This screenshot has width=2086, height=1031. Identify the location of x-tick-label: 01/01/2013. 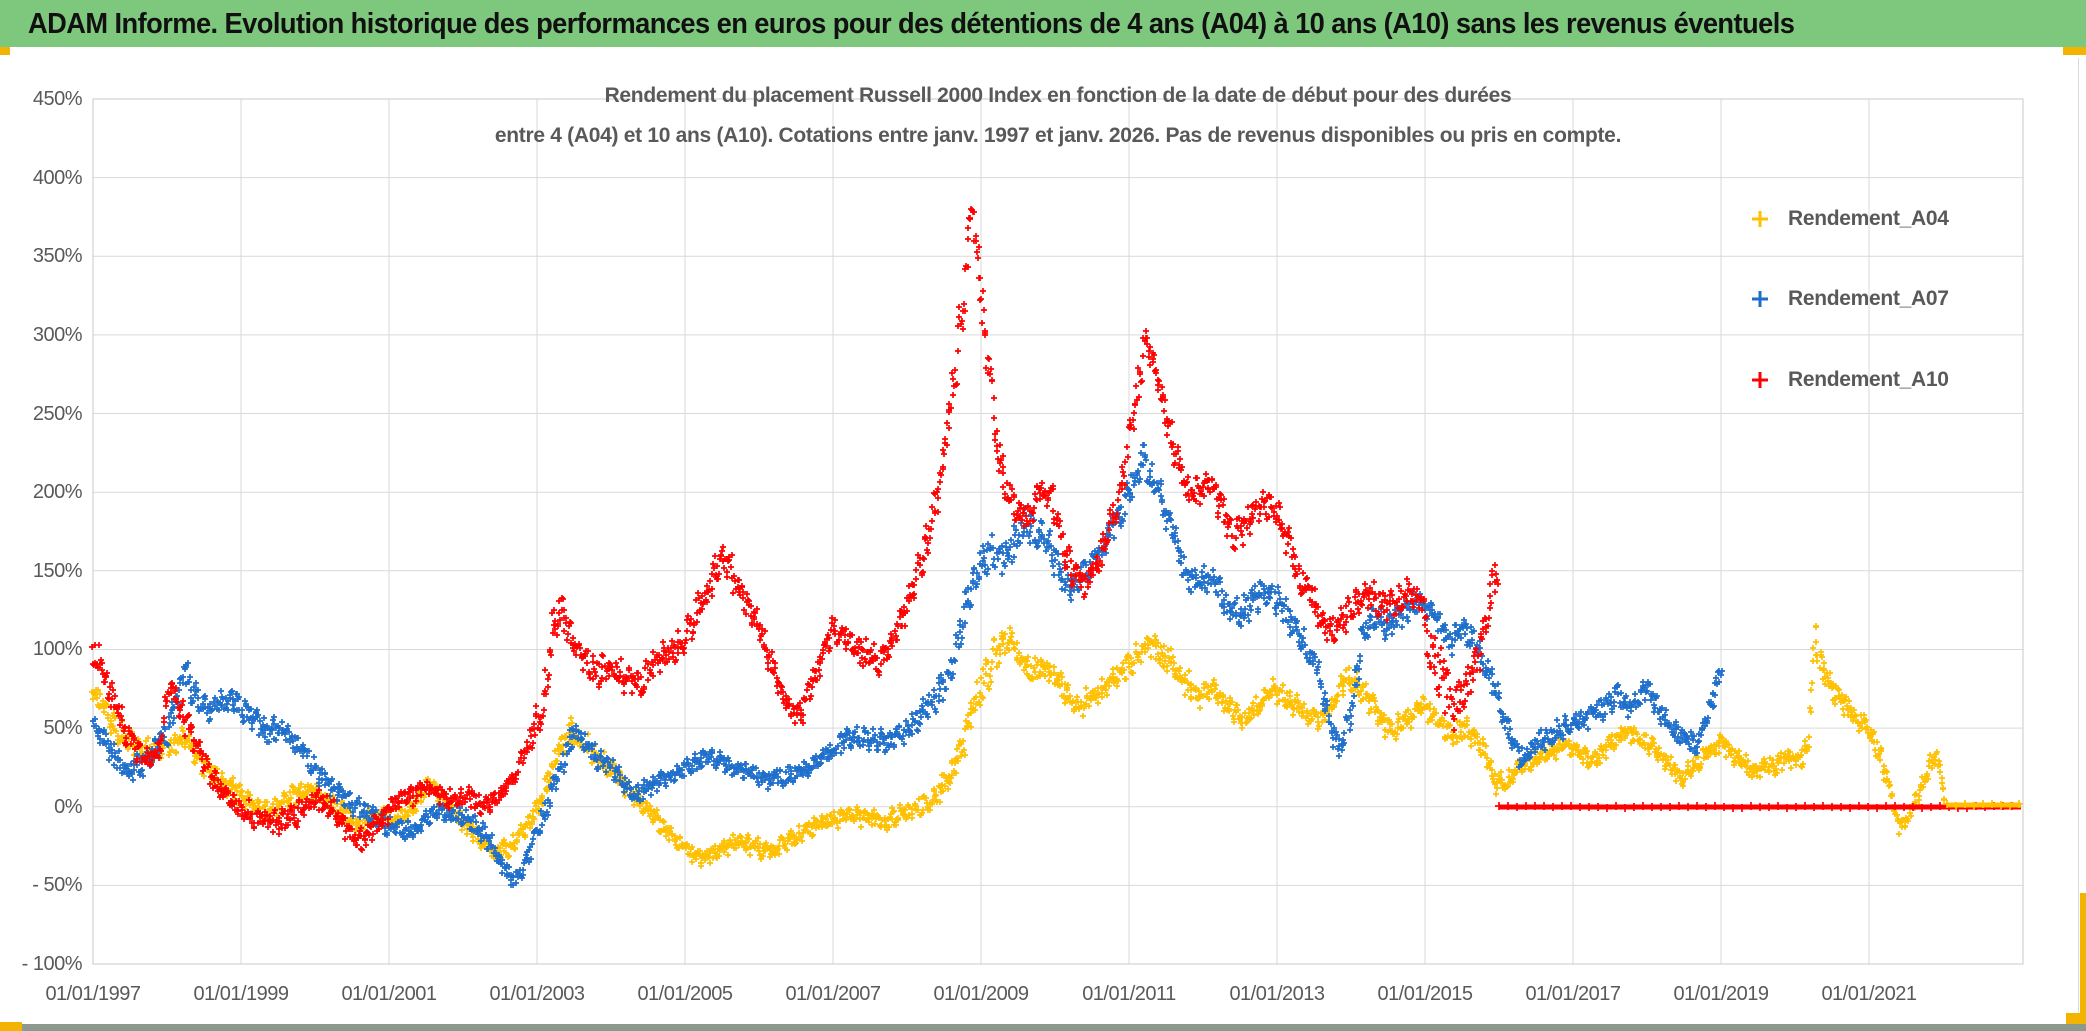
(1277, 994).